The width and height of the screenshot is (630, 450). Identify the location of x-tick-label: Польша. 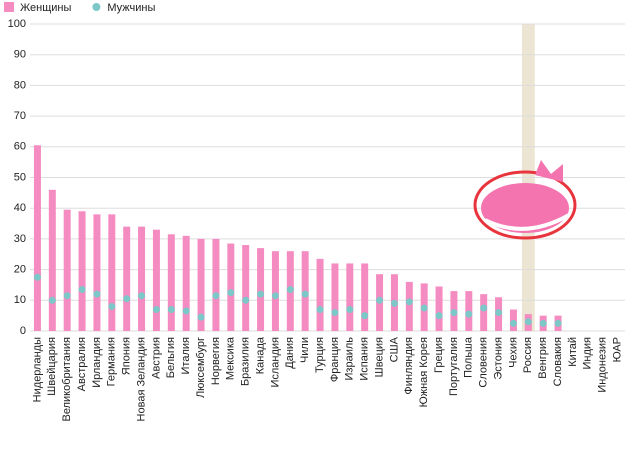
(469, 357).